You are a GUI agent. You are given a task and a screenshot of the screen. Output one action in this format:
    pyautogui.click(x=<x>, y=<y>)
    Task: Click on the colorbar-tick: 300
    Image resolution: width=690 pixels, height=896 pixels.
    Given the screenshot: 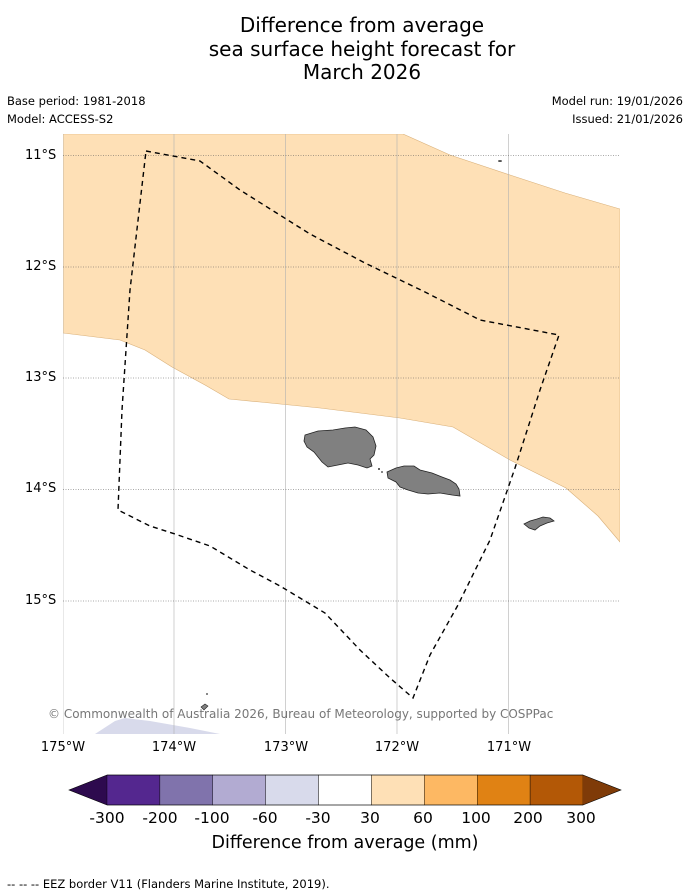 What is the action you would take?
    pyautogui.click(x=581, y=818)
    